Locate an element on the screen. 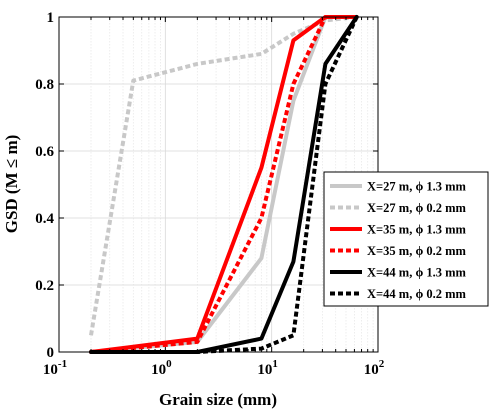  y-tick-label: 0.6 is located at coordinates (44, 152).